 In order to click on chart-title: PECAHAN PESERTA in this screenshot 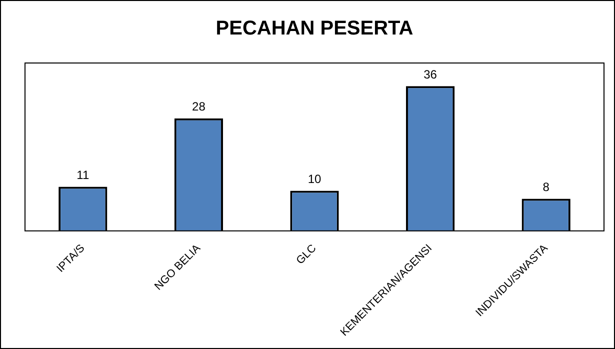, I will do `click(315, 29)`.